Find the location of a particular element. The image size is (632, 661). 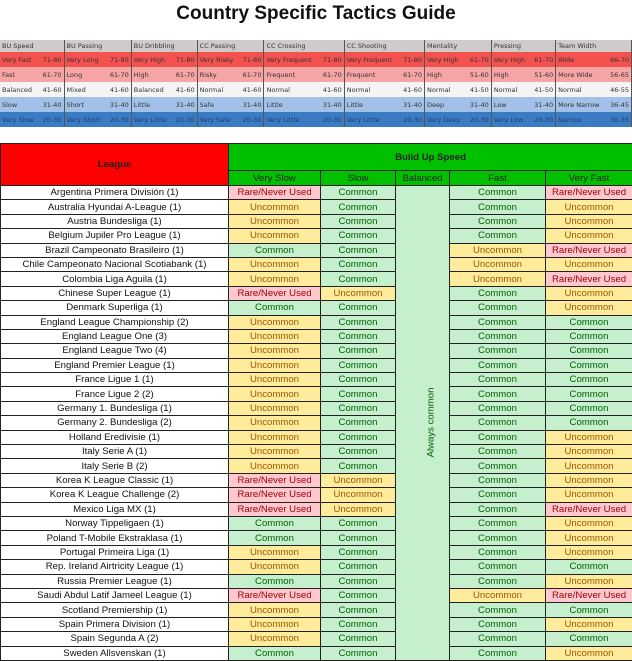

very-slow-cell: Rare/Never Used is located at coordinates (275, 495).